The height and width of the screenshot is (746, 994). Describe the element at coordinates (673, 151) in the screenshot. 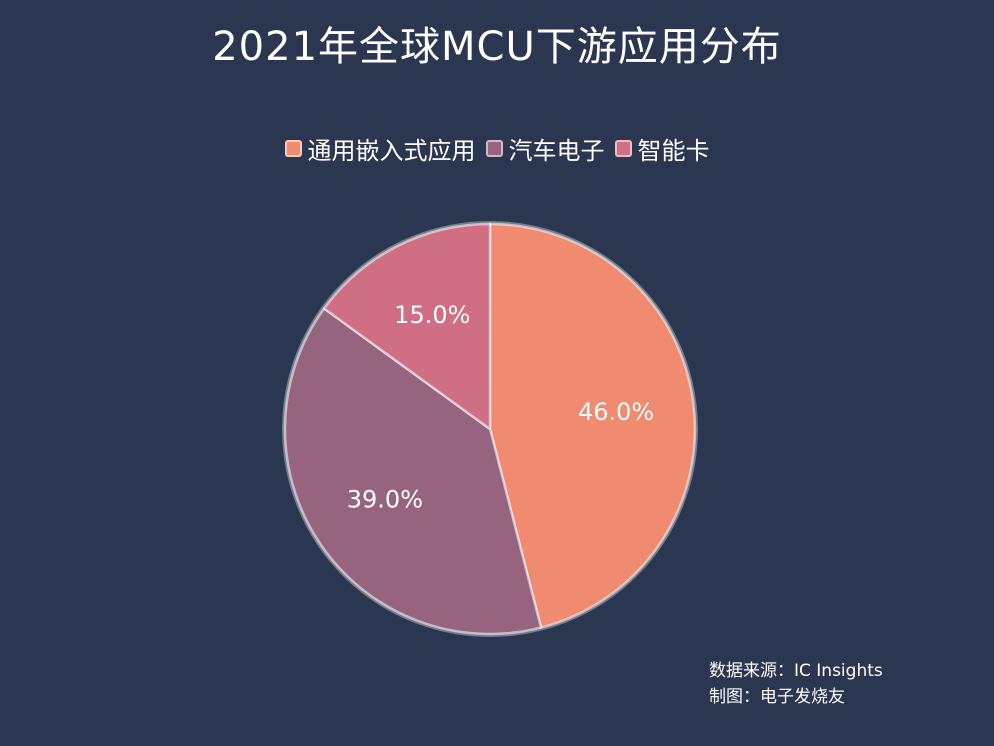

I see `legend-label-smartcard: 智能卡` at that location.